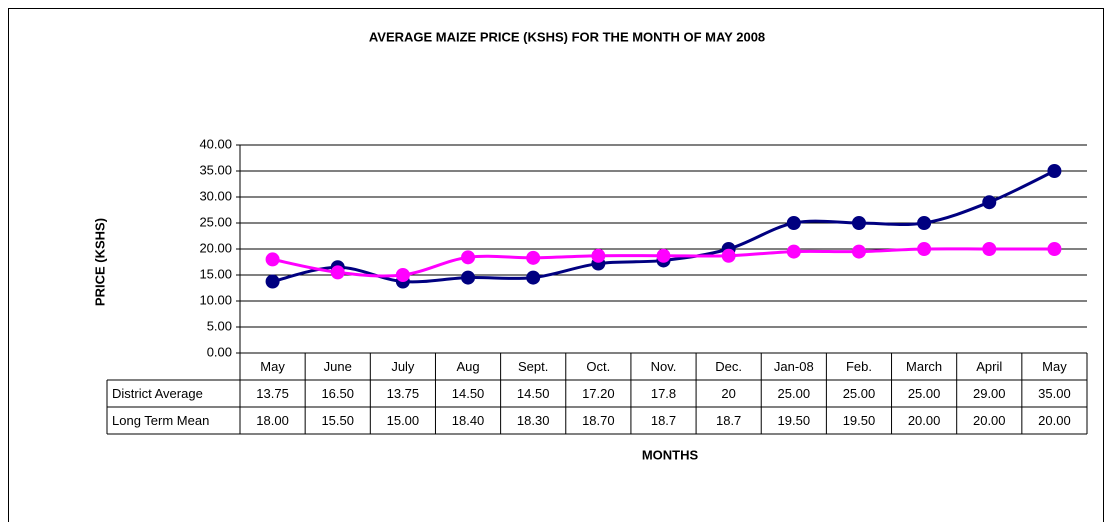 This screenshot has height=527, width=1111. I want to click on x-tick-label: Oct., so click(598, 366).